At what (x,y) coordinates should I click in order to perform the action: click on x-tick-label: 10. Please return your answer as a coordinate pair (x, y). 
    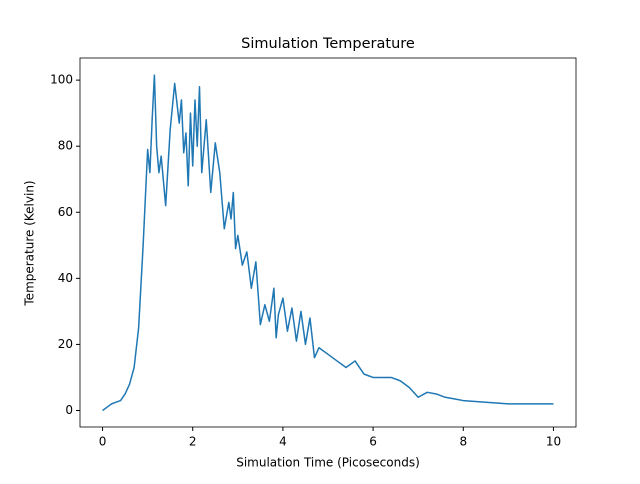
    Looking at the image, I should click on (553, 442).